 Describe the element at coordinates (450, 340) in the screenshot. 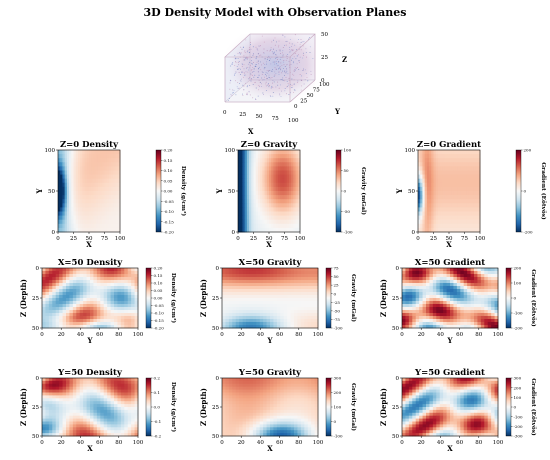

I see `x-axis-label: Y` at that location.